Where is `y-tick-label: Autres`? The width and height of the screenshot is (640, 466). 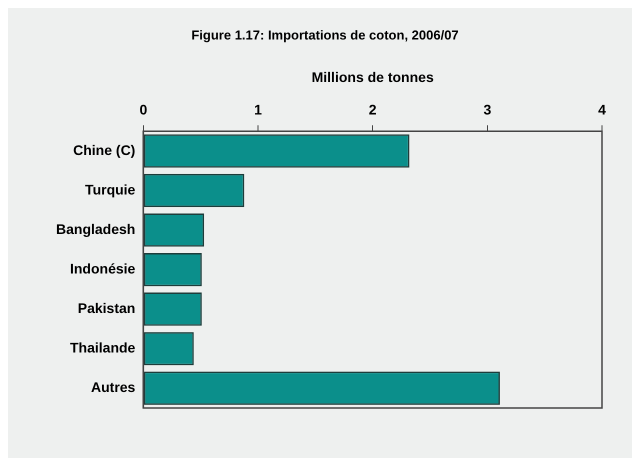 y-tick-label: Autres is located at coordinates (113, 387).